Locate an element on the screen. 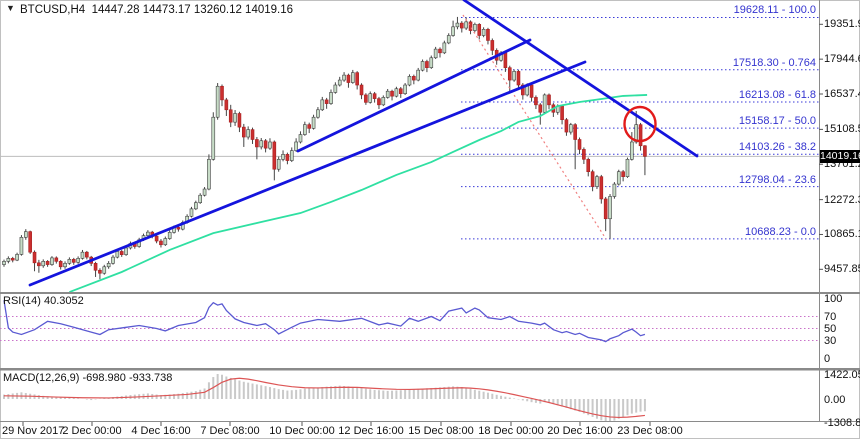  macd-tick-label: 1422.059 is located at coordinates (842, 375).